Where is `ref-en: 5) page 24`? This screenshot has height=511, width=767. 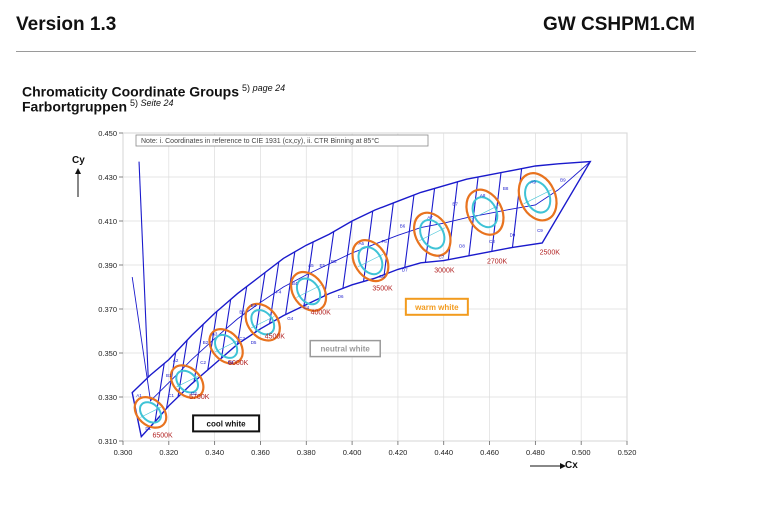 ref-en: 5) page 24 is located at coordinates (263, 88).